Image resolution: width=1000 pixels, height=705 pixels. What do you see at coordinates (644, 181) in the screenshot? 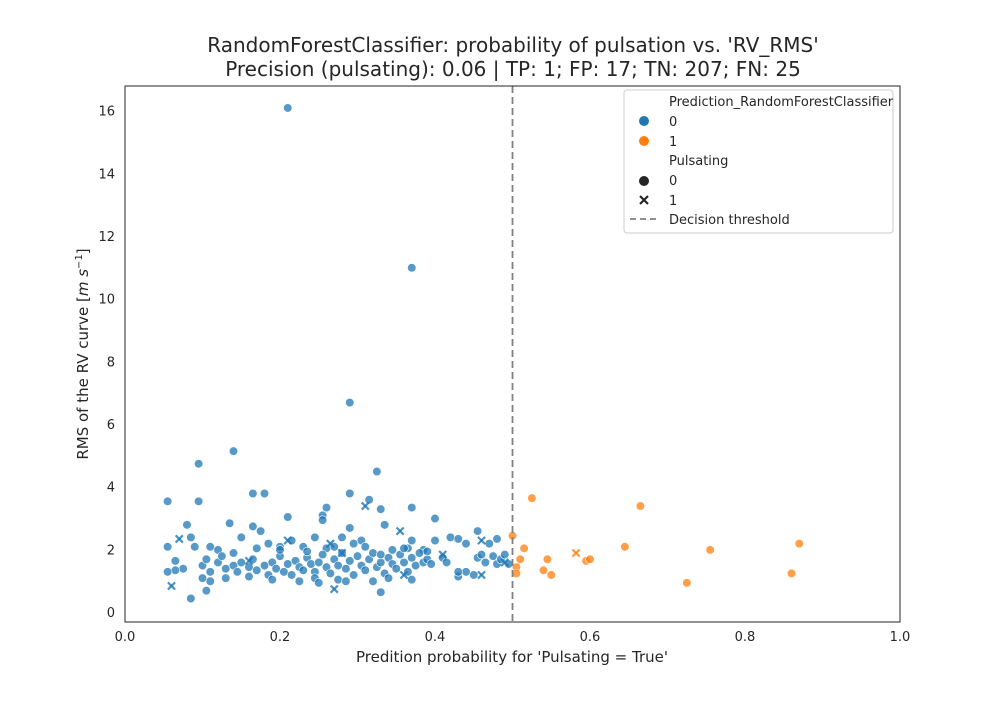
I see `legend-marker-pulsating0` at bounding box center [644, 181].